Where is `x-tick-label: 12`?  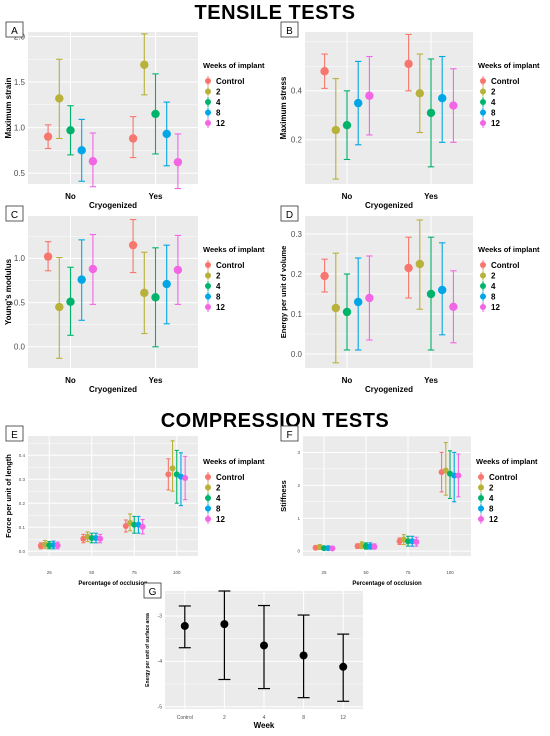 x-tick-label: 12 is located at coordinates (343, 718).